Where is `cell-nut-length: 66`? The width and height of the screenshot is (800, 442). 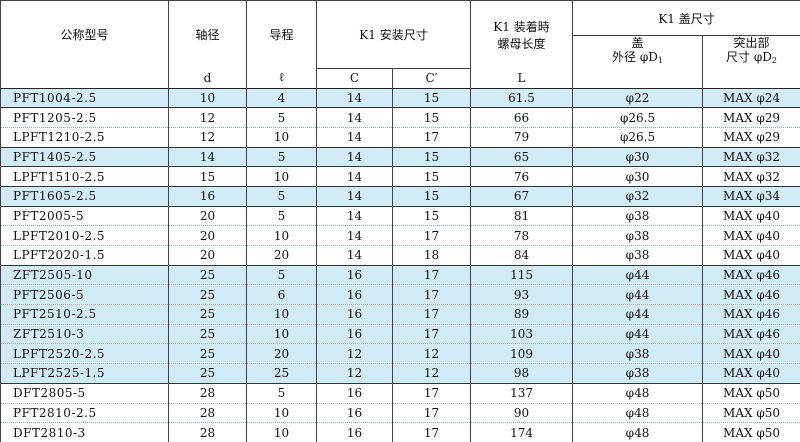
cell-nut-length: 66 is located at coordinates (522, 118).